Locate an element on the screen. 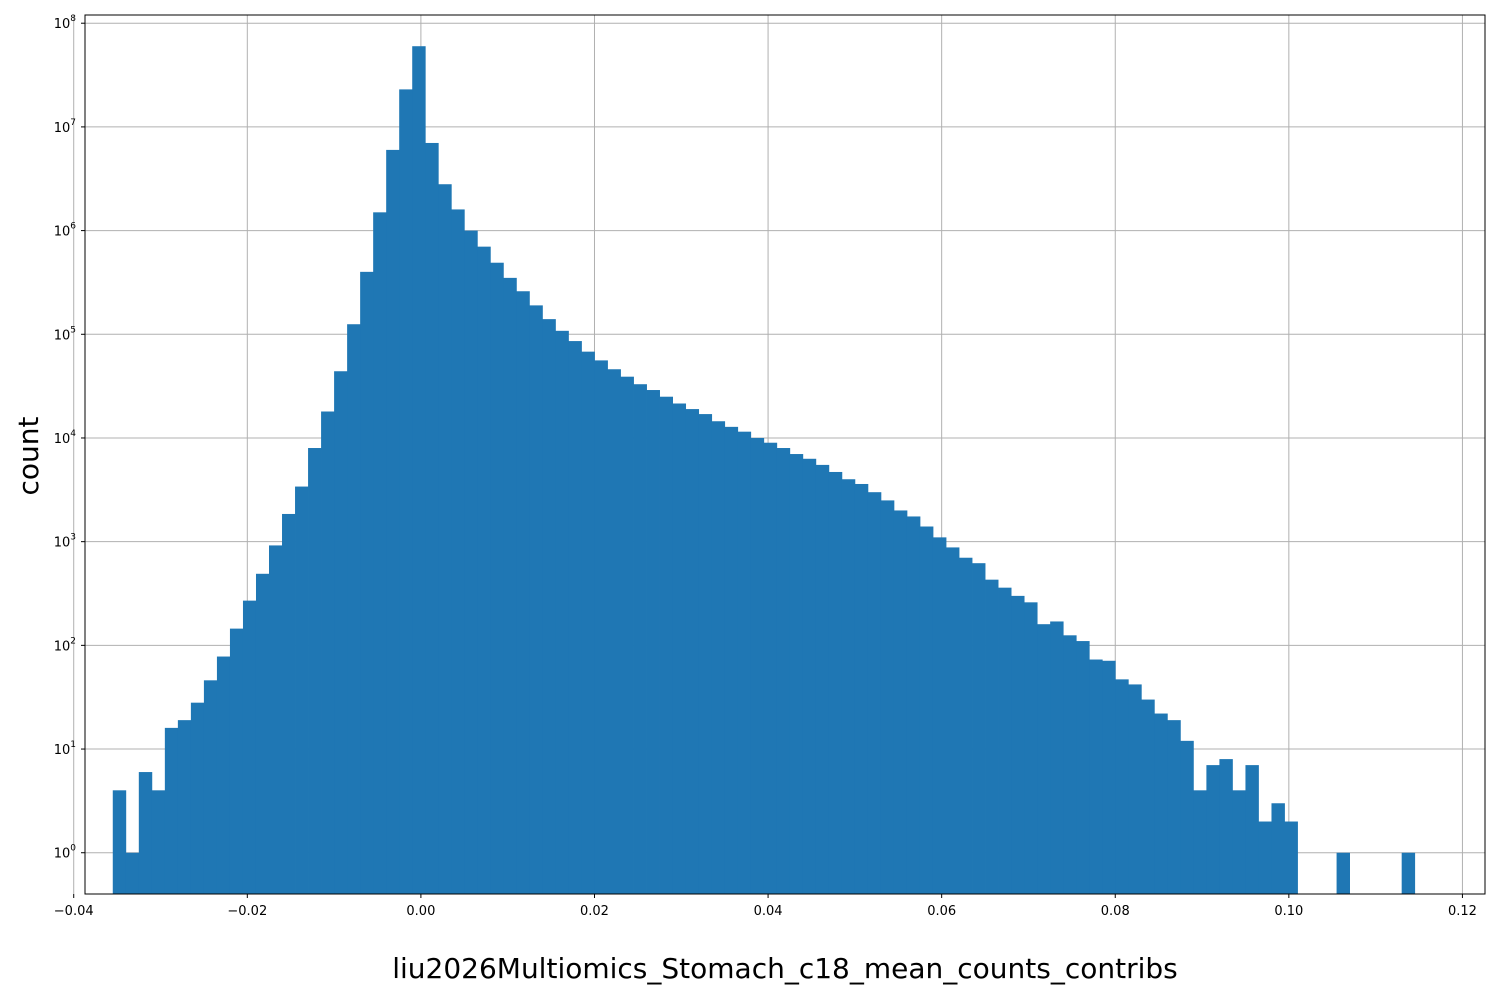 This screenshot has width=1500, height=1000. y-tick-label: 10⁴ is located at coordinates (65, 438).